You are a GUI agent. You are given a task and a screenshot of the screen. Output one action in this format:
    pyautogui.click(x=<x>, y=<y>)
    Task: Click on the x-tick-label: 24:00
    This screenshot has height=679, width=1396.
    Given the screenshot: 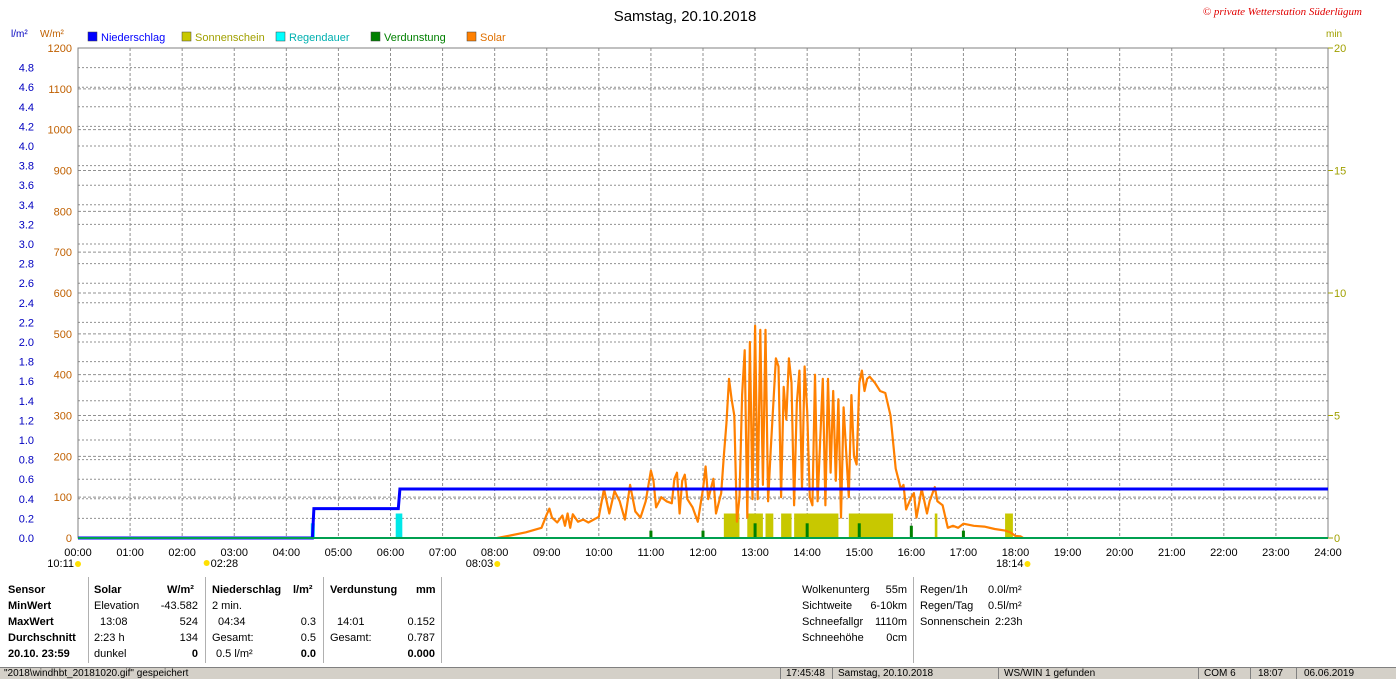 What is the action you would take?
    pyautogui.click(x=1328, y=553)
    